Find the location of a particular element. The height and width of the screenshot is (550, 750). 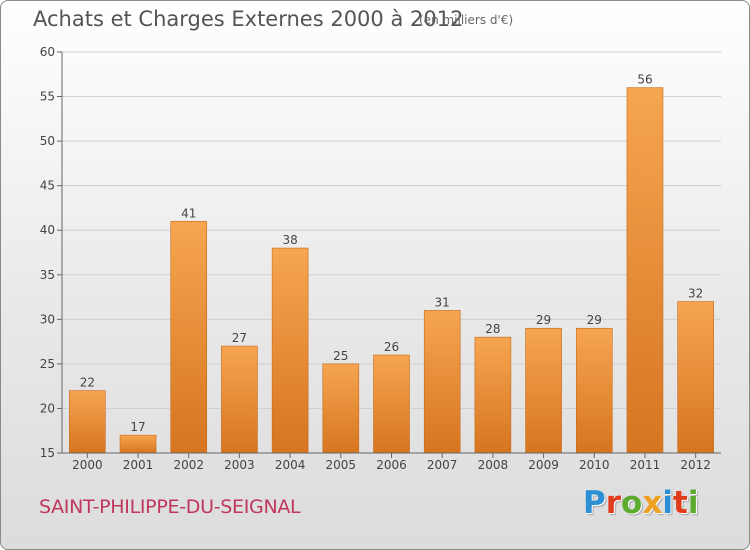

proxiti-logo: Proxiti is located at coordinates (640, 503).